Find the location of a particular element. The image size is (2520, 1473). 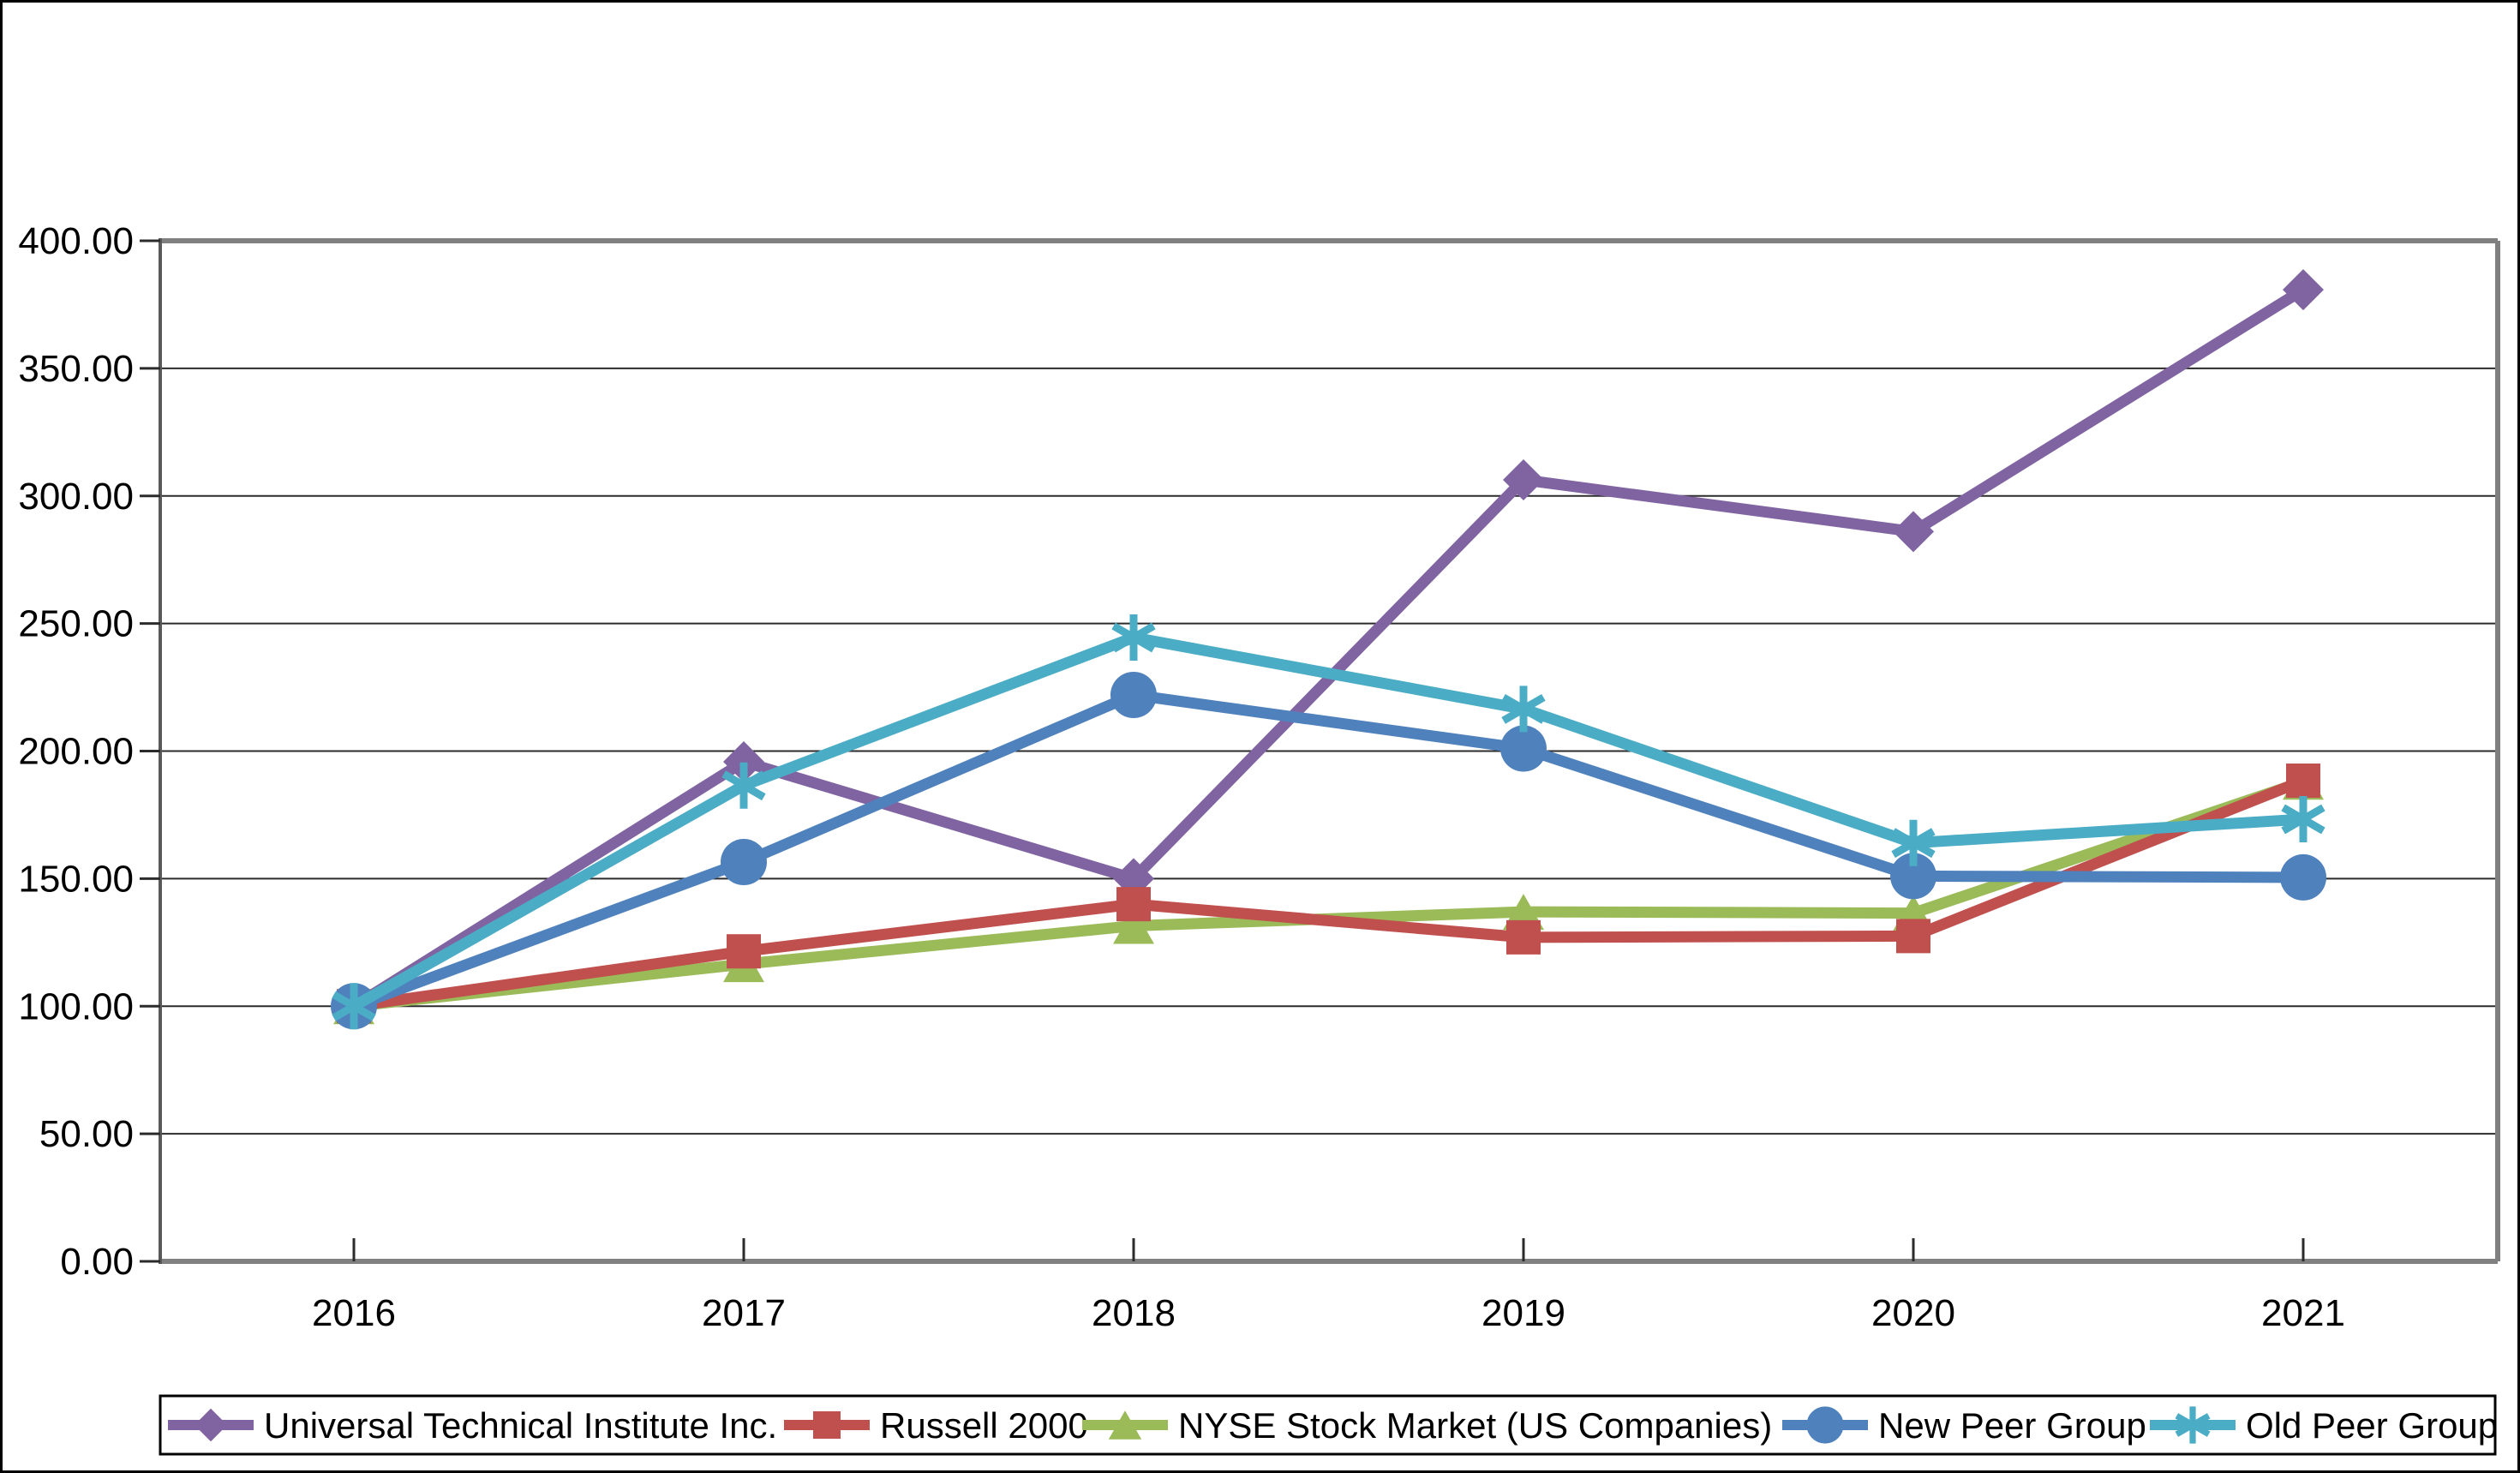

y-tick-label-250.00: 250.00 is located at coordinates (76, 624).